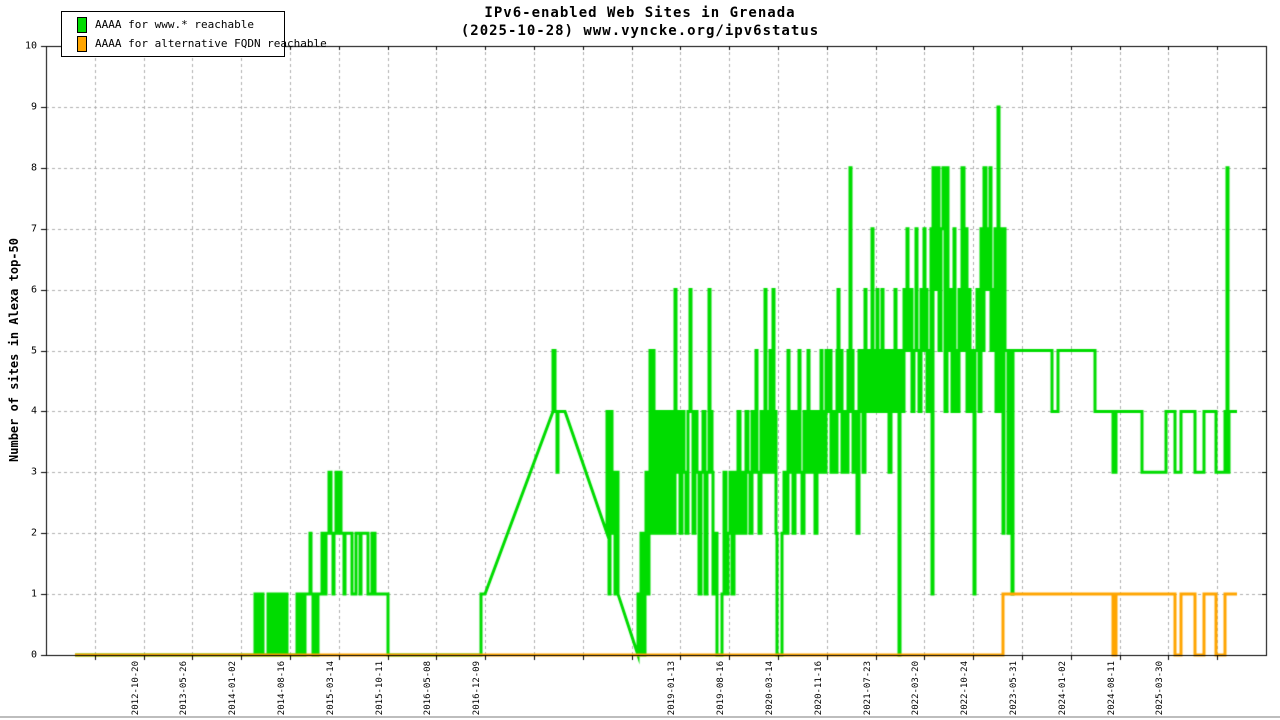  Describe the element at coordinates (282, 688) in the screenshot. I see `x-tick-label: 2014-08-16` at that location.